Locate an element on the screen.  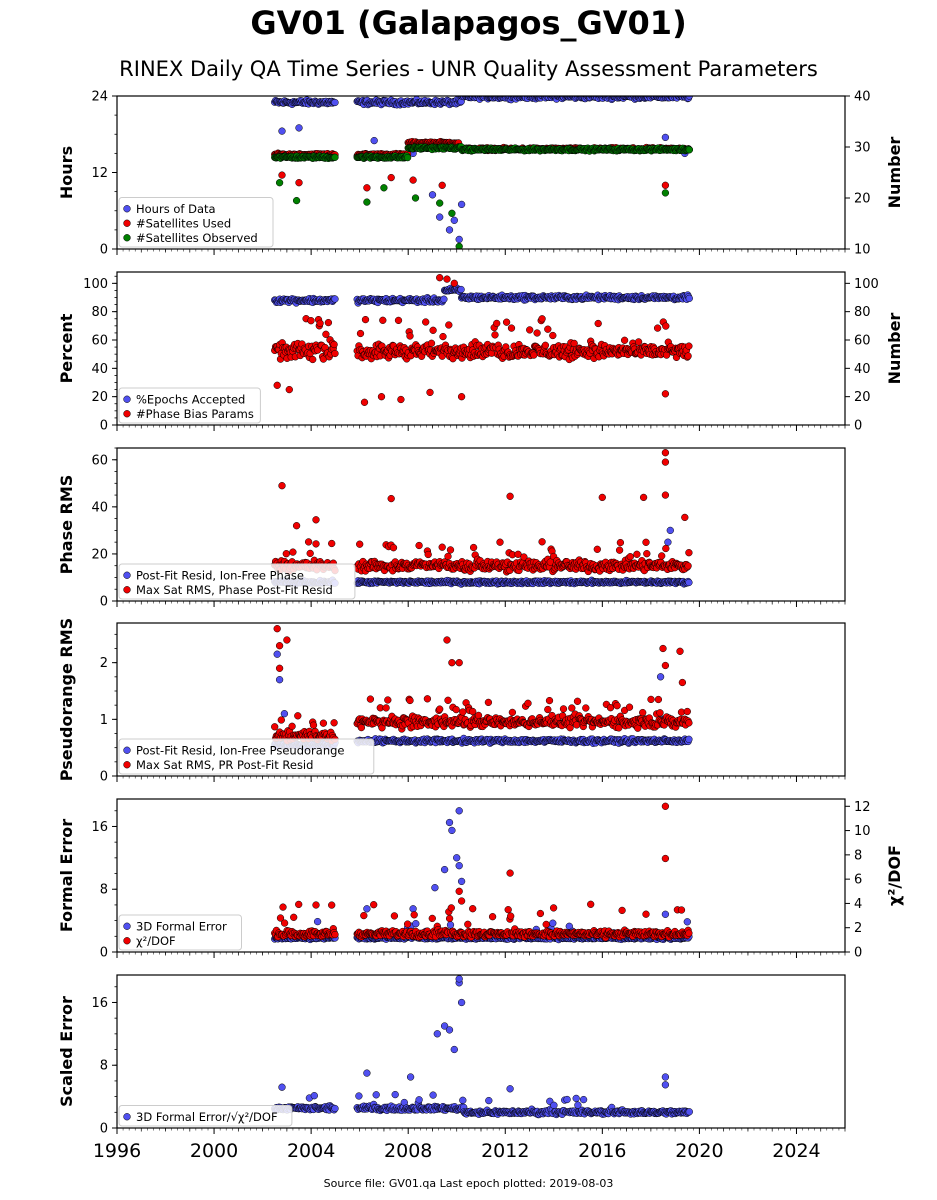
y-right-tick-label: 0 is located at coordinates (858, 426).